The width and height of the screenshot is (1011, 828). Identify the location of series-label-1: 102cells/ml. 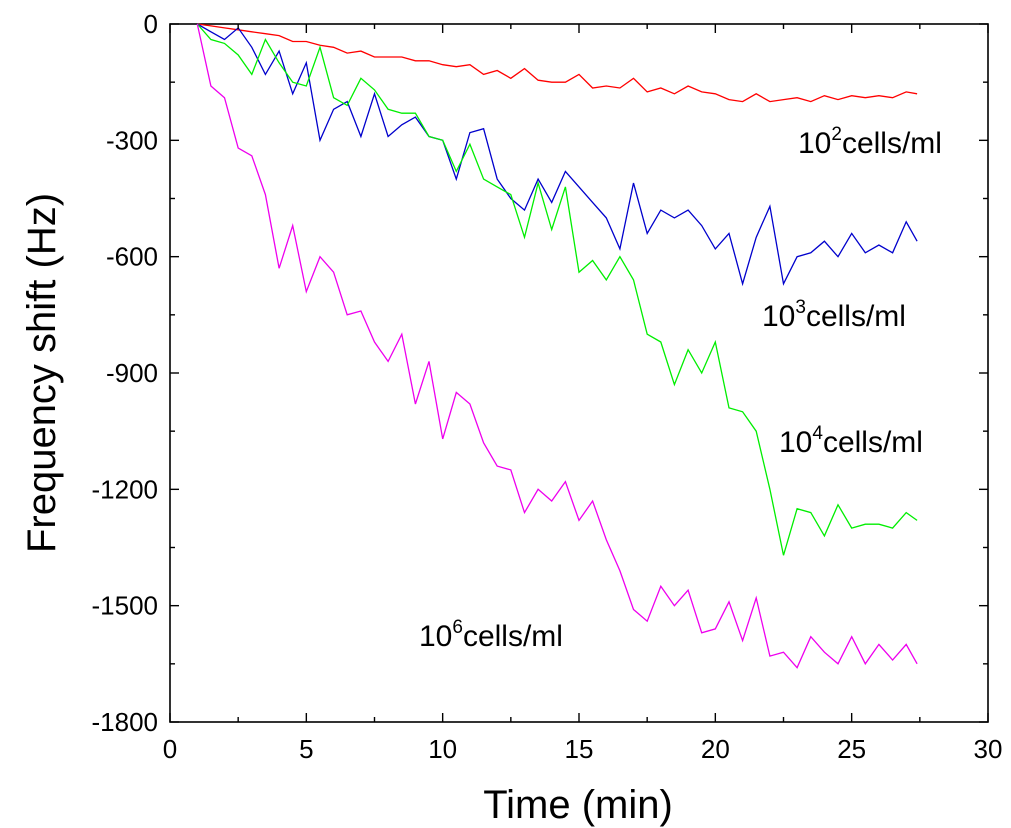
(870, 142).